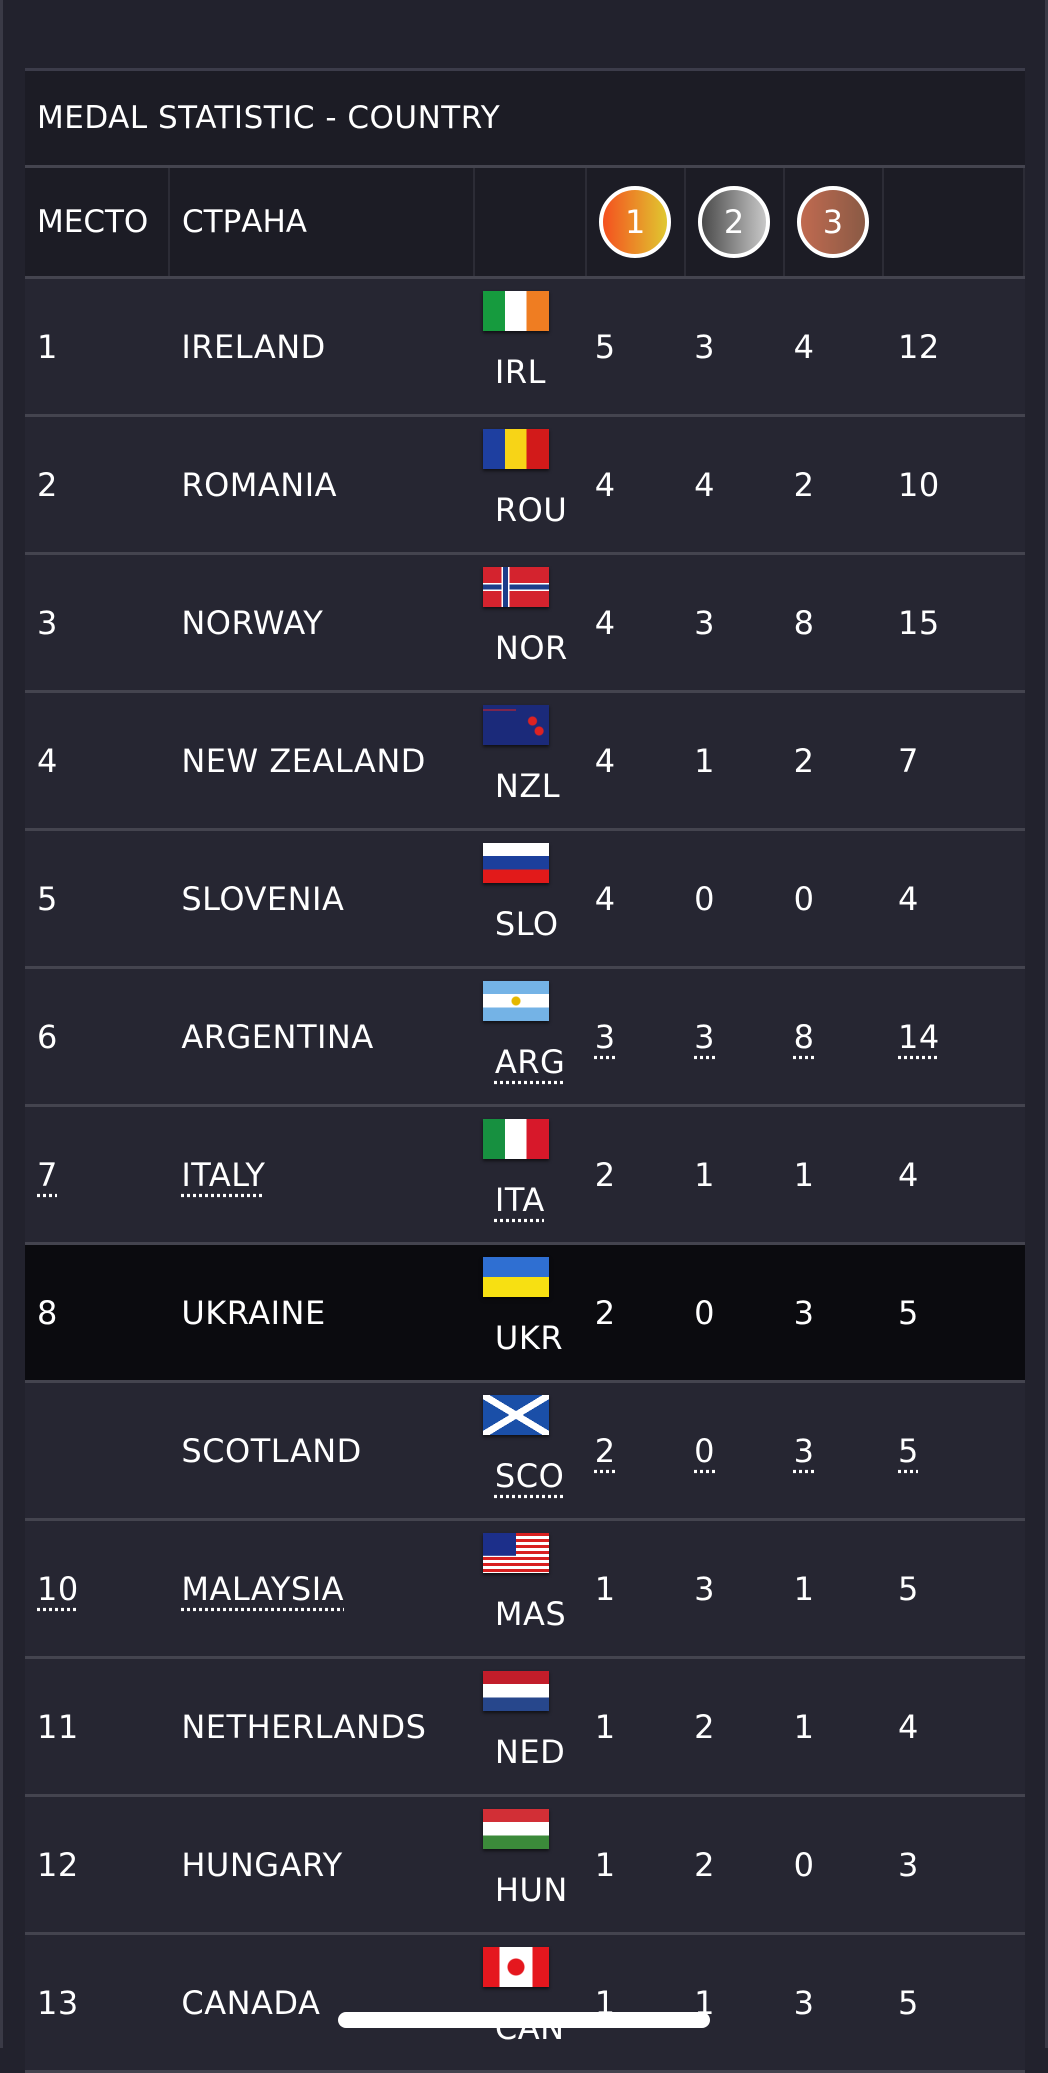  What do you see at coordinates (524, 2020) in the screenshot?
I see `home-indicator` at bounding box center [524, 2020].